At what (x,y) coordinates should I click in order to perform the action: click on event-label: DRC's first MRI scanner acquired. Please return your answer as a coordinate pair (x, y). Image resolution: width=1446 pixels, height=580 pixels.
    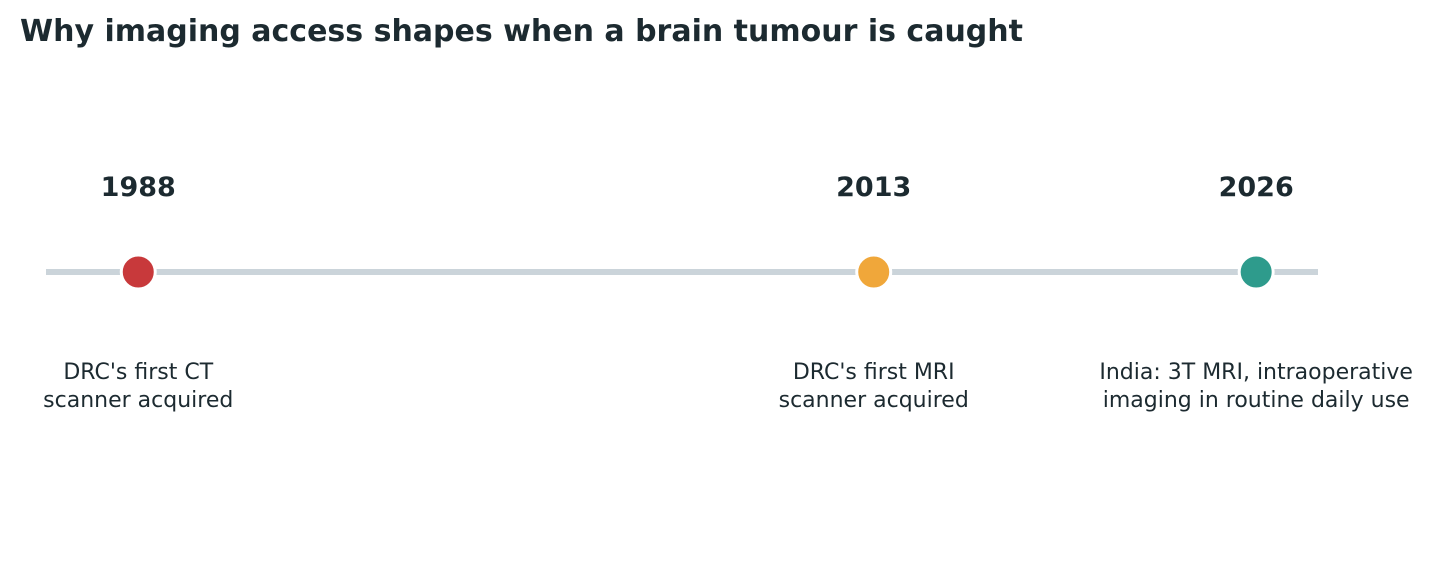
    Looking at the image, I should click on (873, 386).